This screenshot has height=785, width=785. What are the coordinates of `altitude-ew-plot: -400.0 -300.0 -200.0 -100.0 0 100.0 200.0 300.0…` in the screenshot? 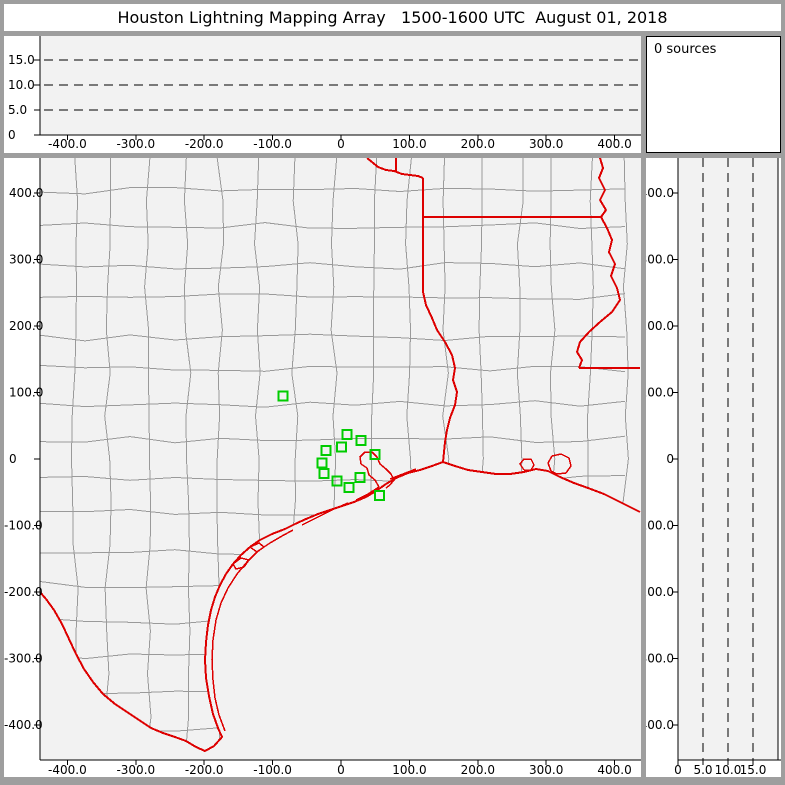 It's located at (322, 94).